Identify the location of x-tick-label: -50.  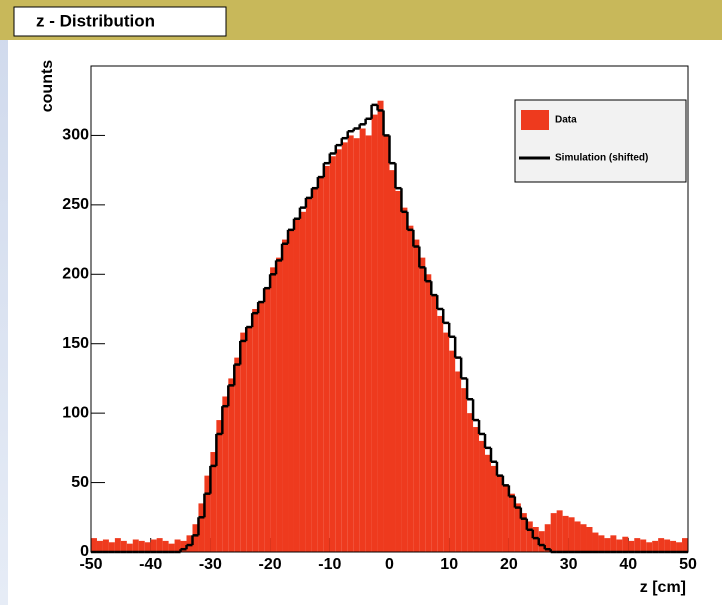
(90, 564).